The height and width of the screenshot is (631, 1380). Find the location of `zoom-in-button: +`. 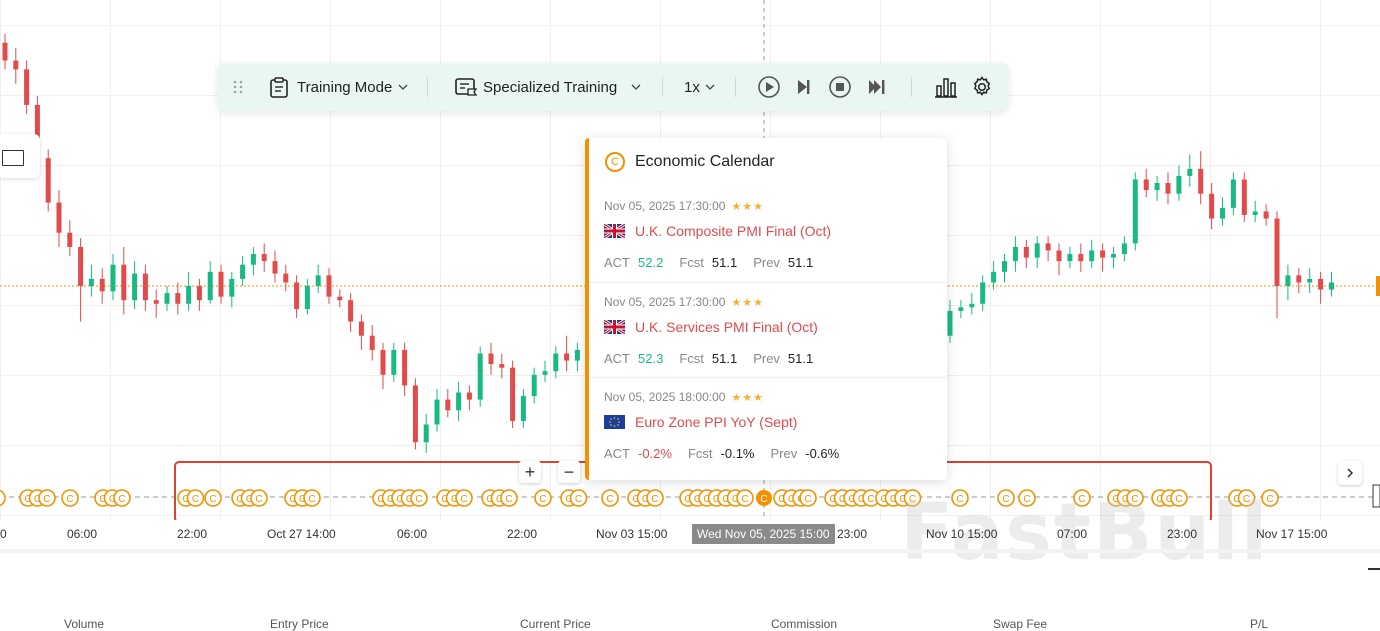

zoom-in-button: + is located at coordinates (530, 472).